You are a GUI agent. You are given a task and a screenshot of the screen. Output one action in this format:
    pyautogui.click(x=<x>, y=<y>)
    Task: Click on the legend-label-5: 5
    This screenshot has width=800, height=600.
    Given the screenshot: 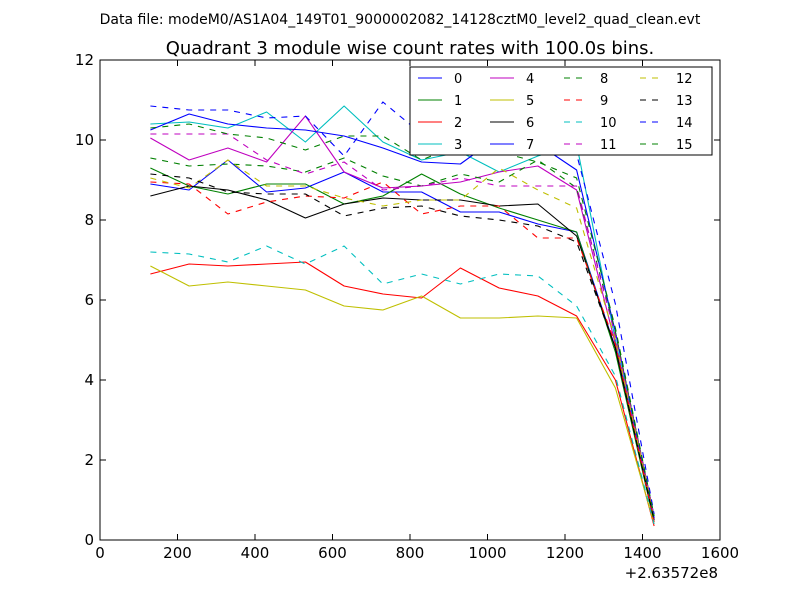 What is the action you would take?
    pyautogui.click(x=530, y=101)
    